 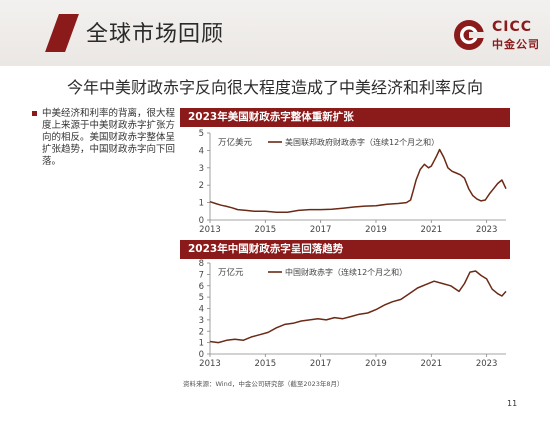 I want to click on cicc-logo-icon, so click(x=469, y=35).